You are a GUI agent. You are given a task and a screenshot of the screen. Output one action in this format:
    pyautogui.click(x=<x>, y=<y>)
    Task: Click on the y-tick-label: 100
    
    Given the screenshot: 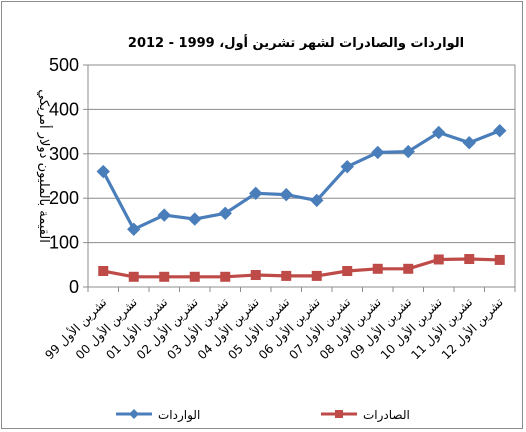 What is the action you would take?
    pyautogui.click(x=64, y=243)
    